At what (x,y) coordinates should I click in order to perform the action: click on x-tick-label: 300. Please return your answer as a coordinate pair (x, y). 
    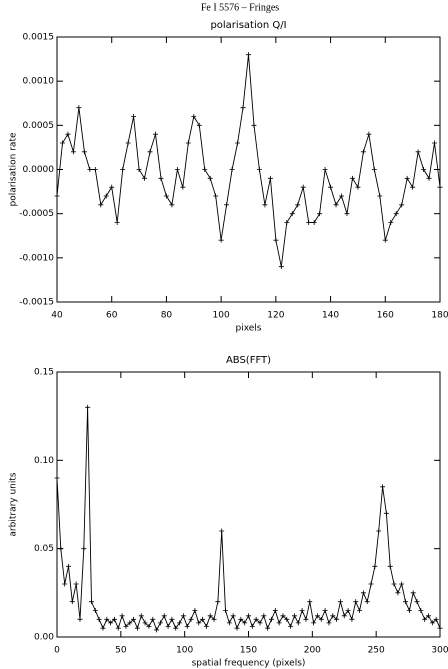
    Looking at the image, I should click on (439, 651).